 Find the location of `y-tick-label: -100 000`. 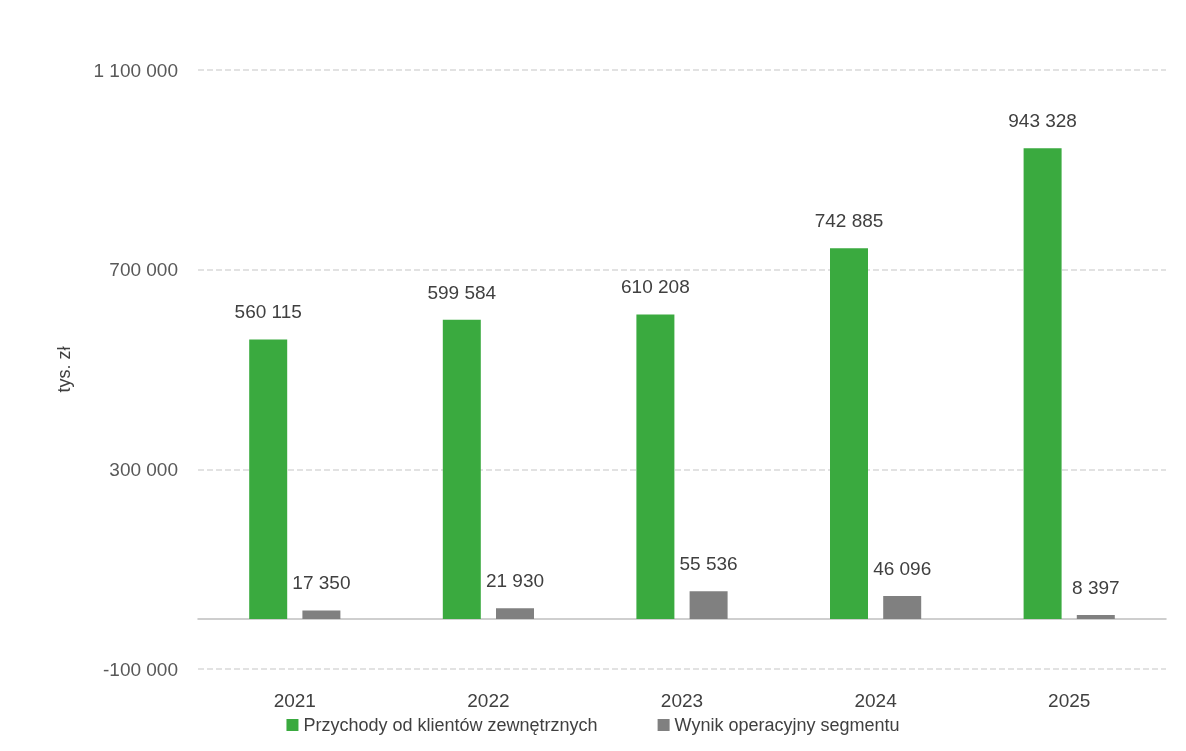

y-tick-label: -100 000 is located at coordinates (140, 669).